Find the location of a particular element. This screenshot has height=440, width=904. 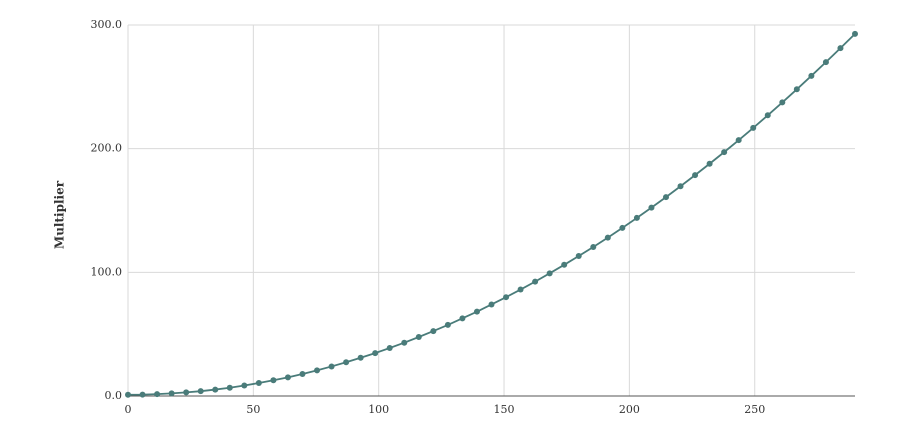

x-tick-label: 150 is located at coordinates (504, 409).